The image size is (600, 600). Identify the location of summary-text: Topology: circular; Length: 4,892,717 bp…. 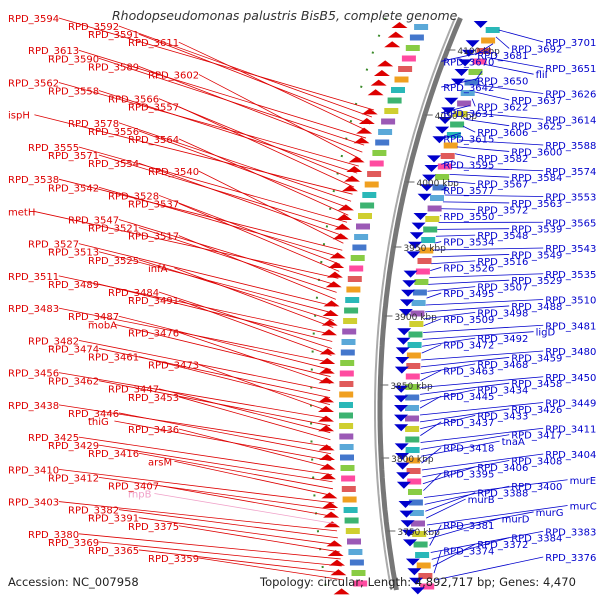
(418, 582).